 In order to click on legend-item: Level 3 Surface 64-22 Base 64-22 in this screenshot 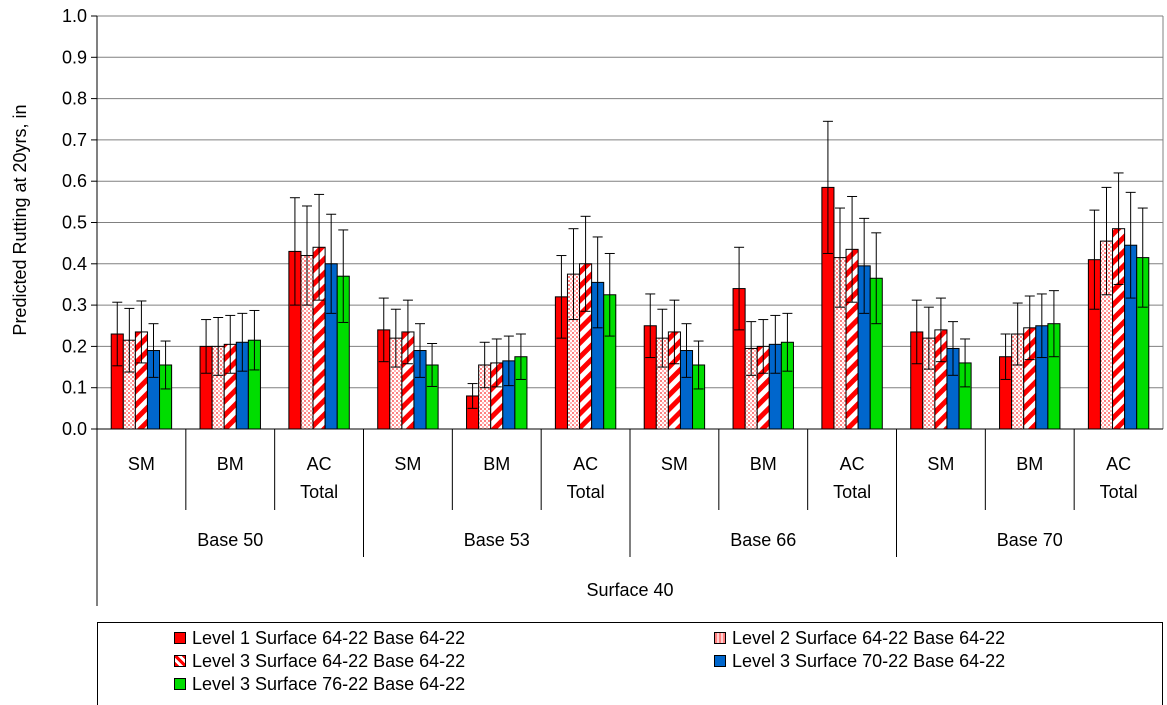, I will do `click(319, 661)`.